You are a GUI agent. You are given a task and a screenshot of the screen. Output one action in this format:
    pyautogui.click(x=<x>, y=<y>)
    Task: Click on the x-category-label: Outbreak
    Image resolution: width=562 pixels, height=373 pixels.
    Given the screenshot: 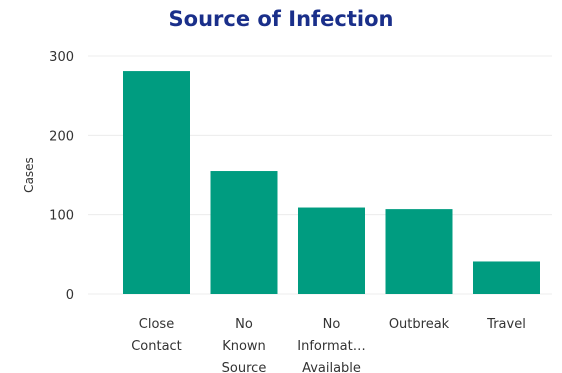 What is the action you would take?
    pyautogui.click(x=419, y=324)
    